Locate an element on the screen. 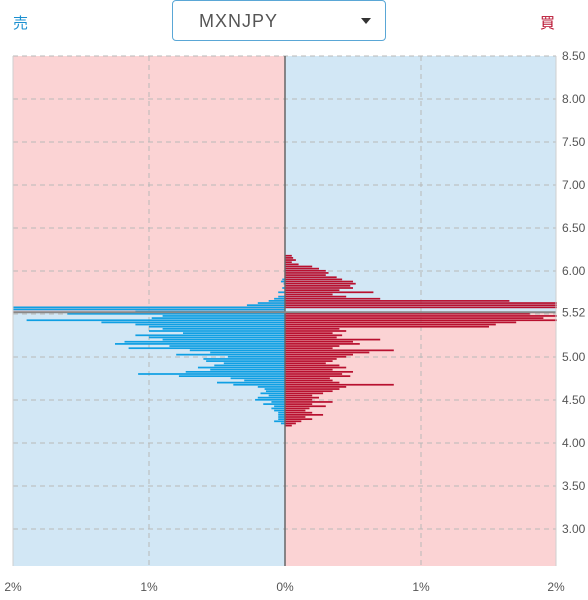 The width and height of the screenshot is (588, 600). currency-pair-select: MXNJPY is located at coordinates (279, 20).